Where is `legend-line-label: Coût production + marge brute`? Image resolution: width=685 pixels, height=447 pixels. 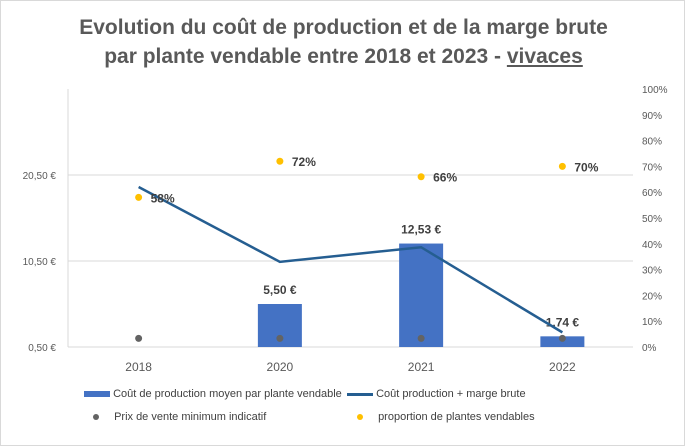
legend-line-label: Coût production + marge brute is located at coordinates (451, 394).